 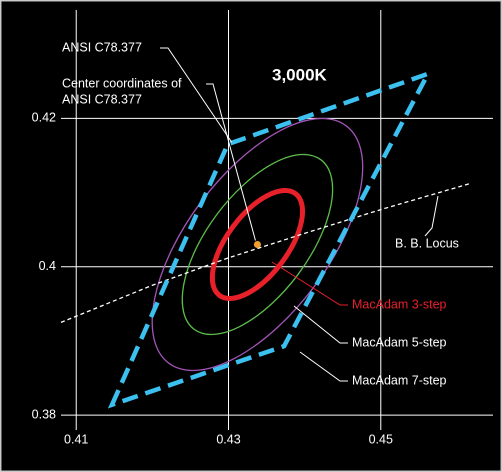 I want to click on chart-title: 3,000K, so click(x=300, y=74).